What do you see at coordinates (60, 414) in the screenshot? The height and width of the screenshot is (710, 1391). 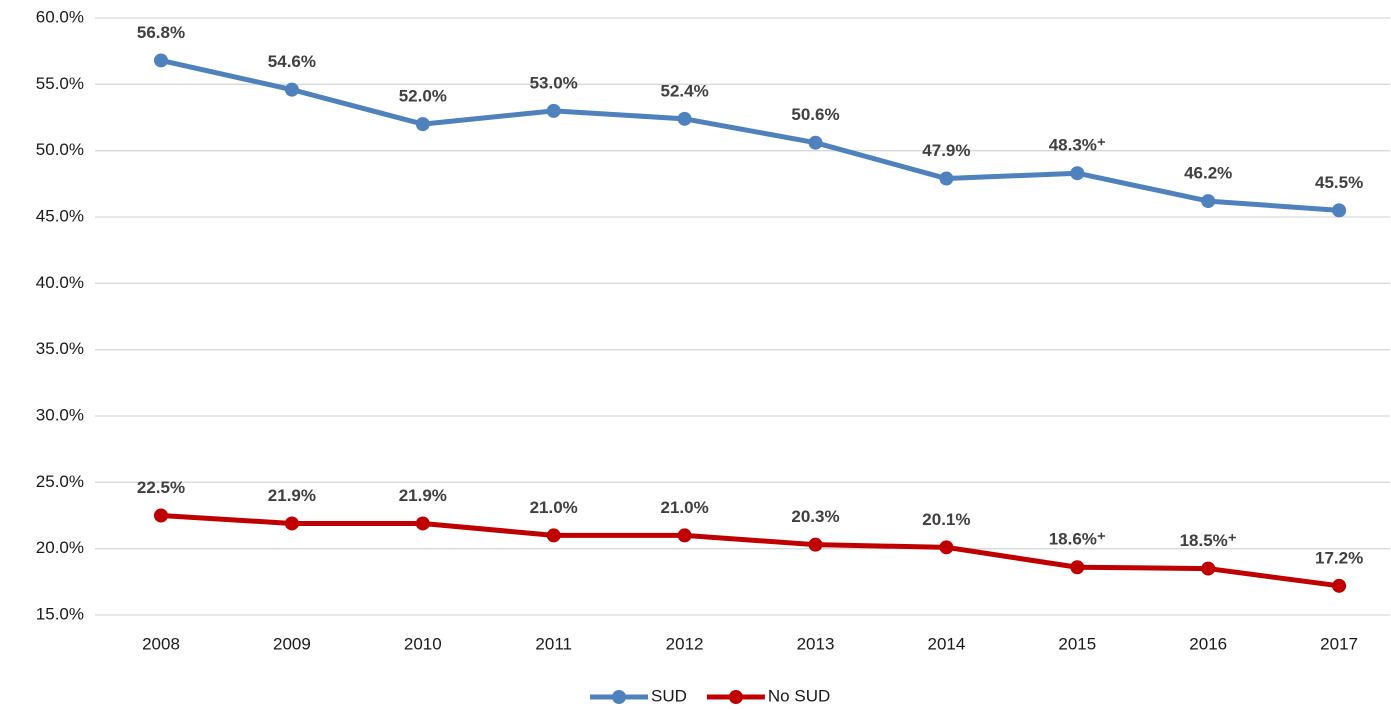 I see `y-tick-label: 30.0%` at bounding box center [60, 414].